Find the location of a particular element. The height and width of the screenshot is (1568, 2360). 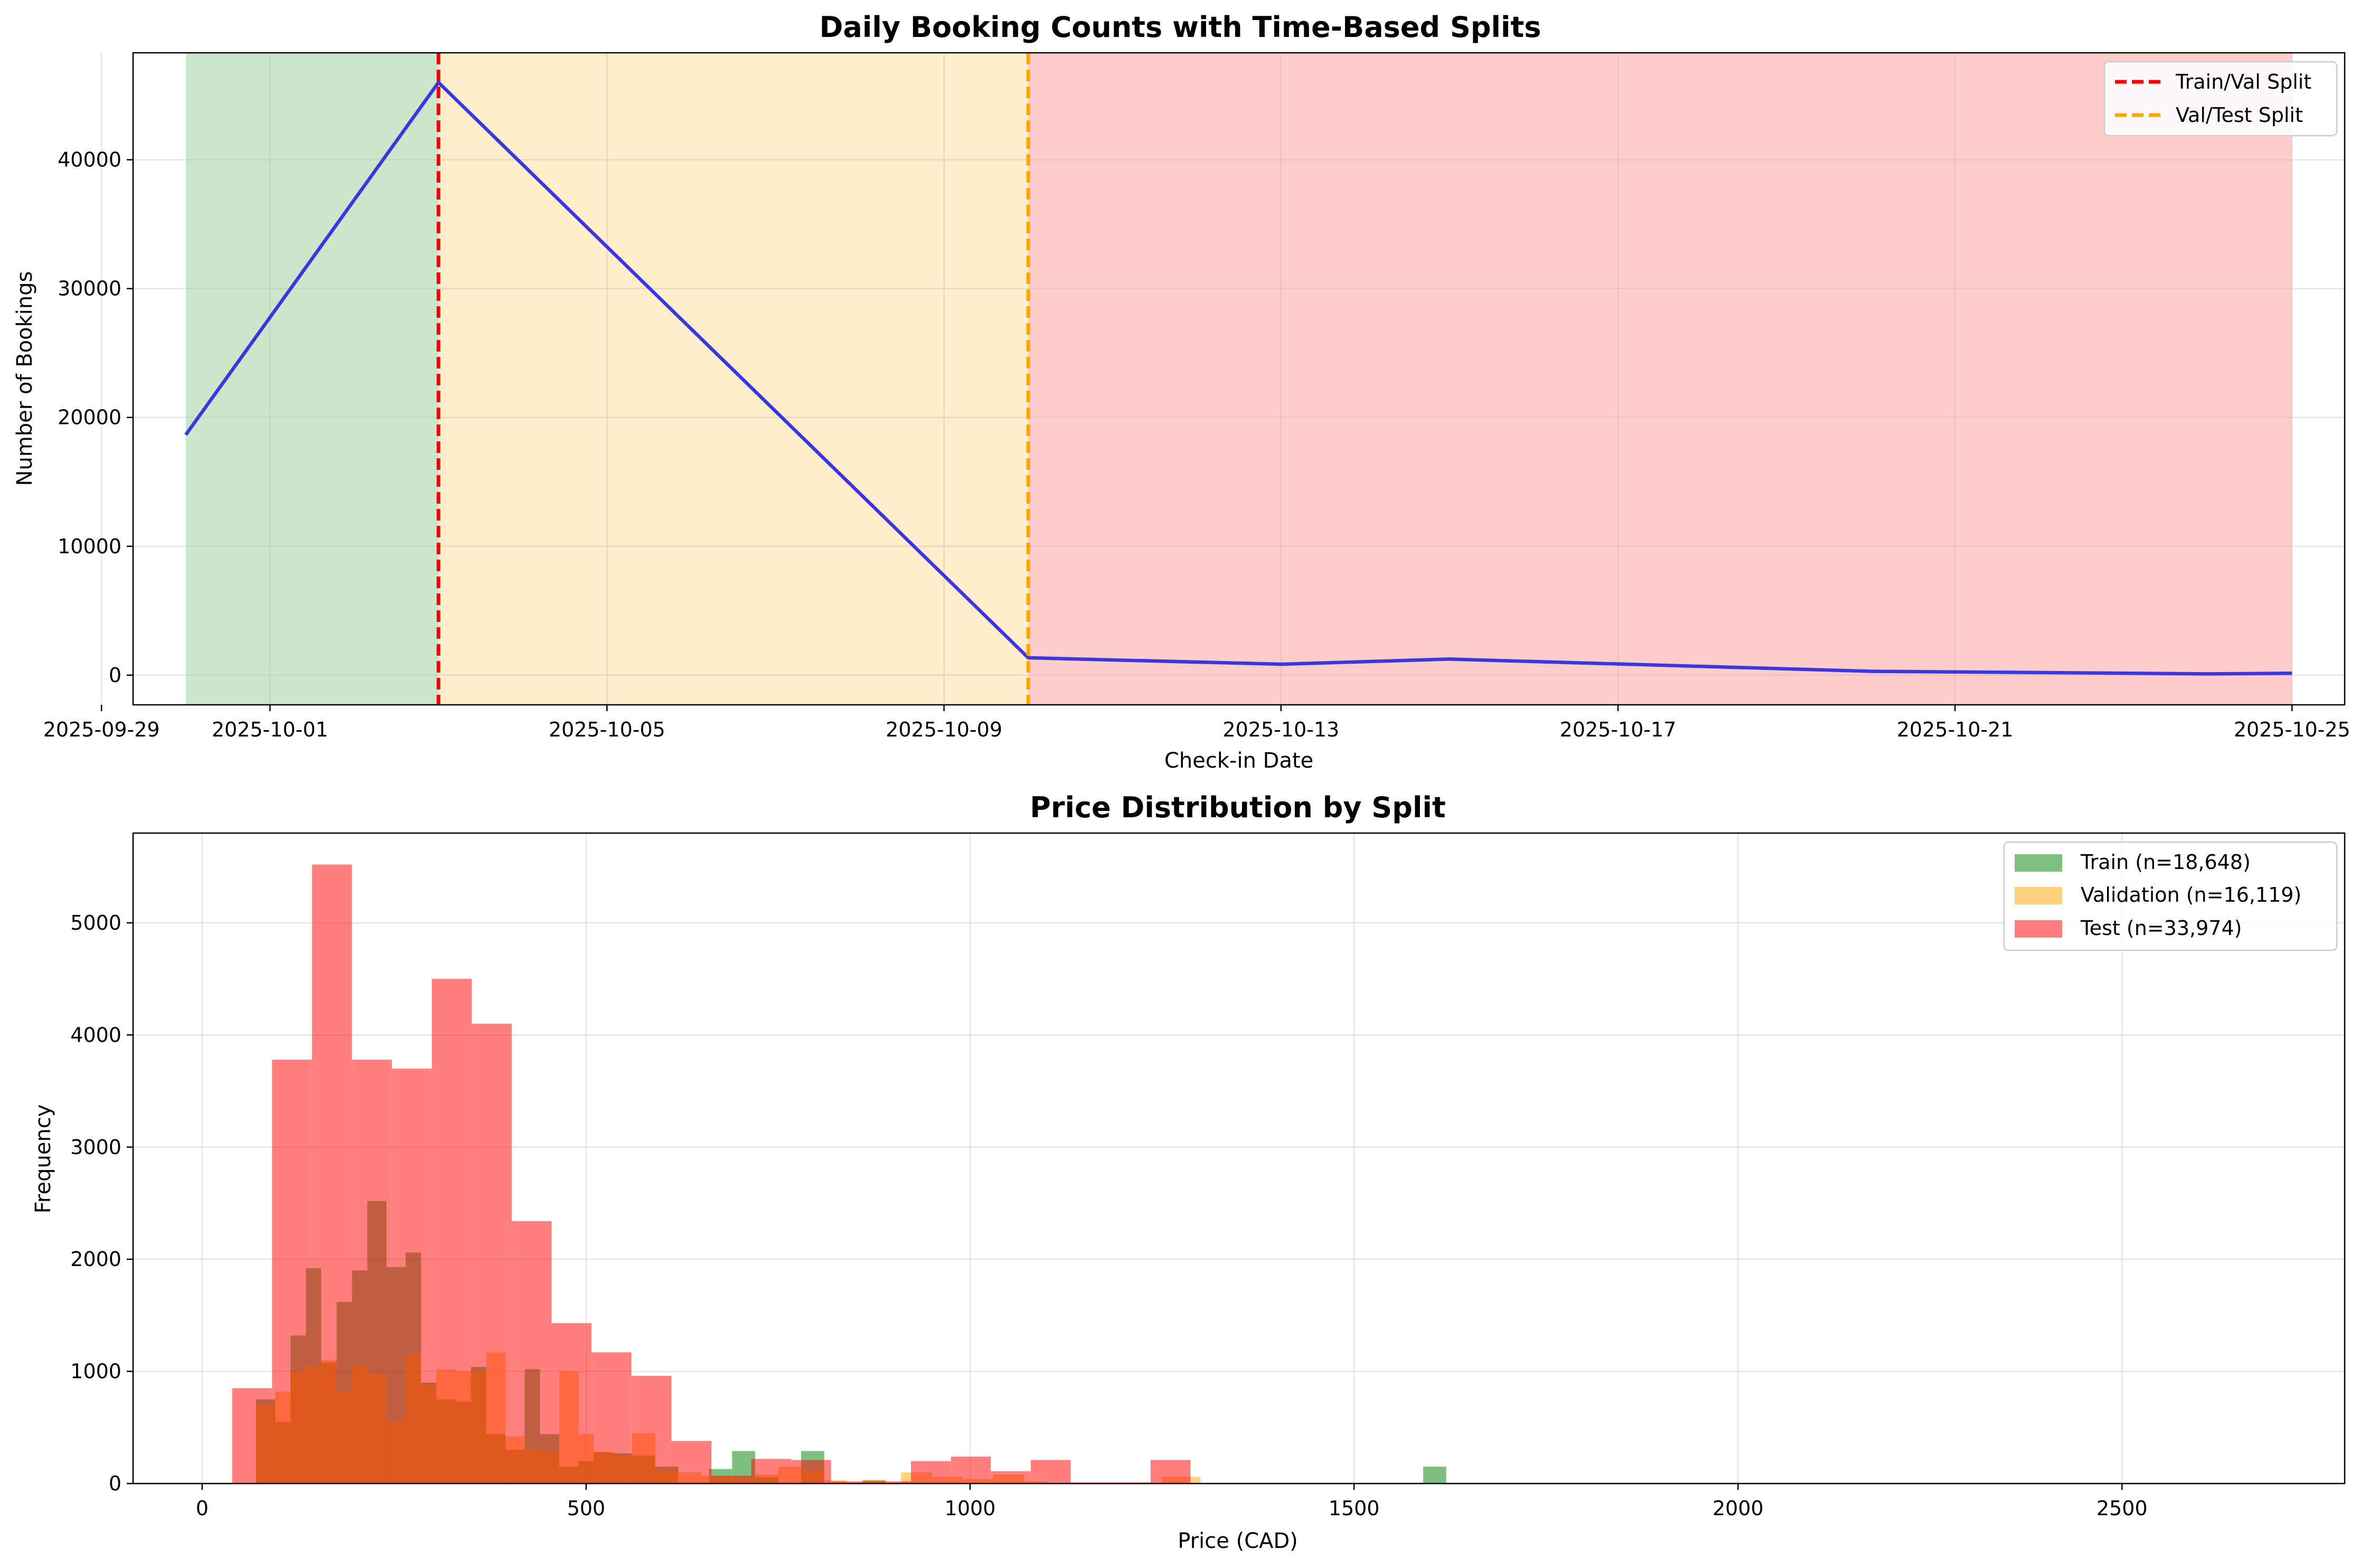

chart1-y-ticks: 0 10000 20000 30000 40000 is located at coordinates (95, 417).